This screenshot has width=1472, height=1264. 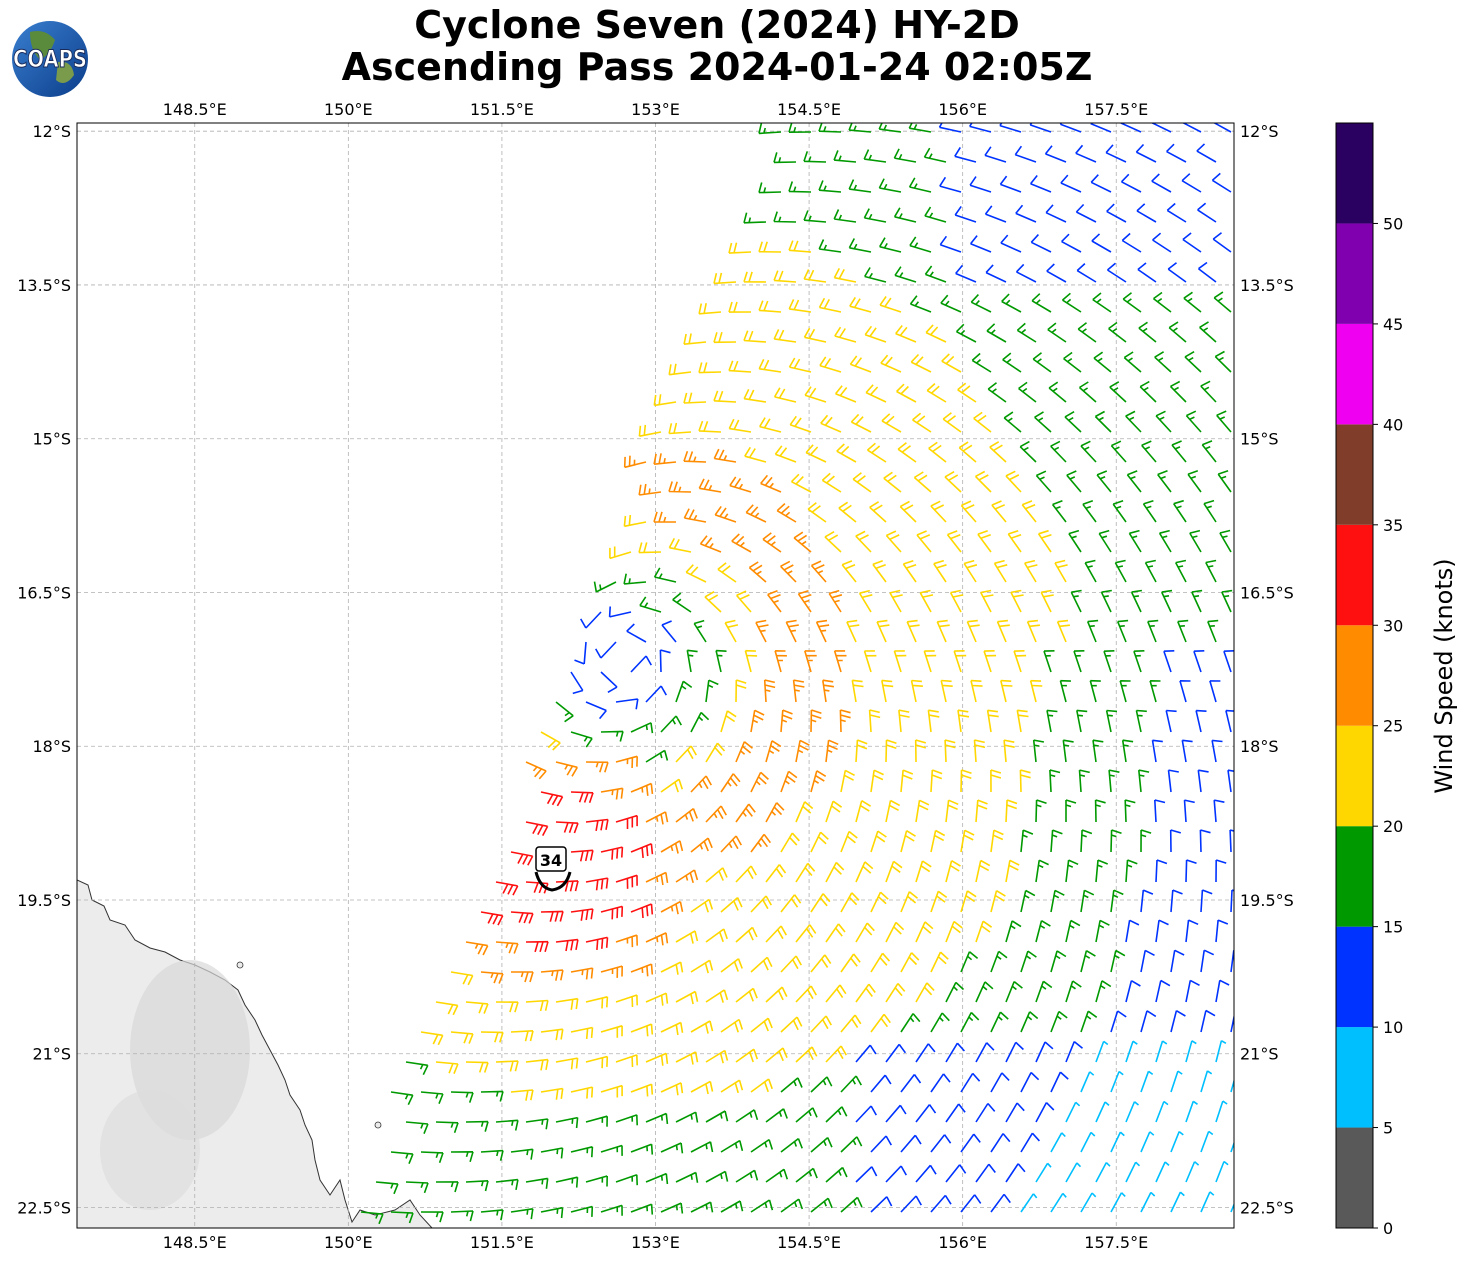 I want to click on lon-tick-top: 148.5°E, so click(x=195, y=109).